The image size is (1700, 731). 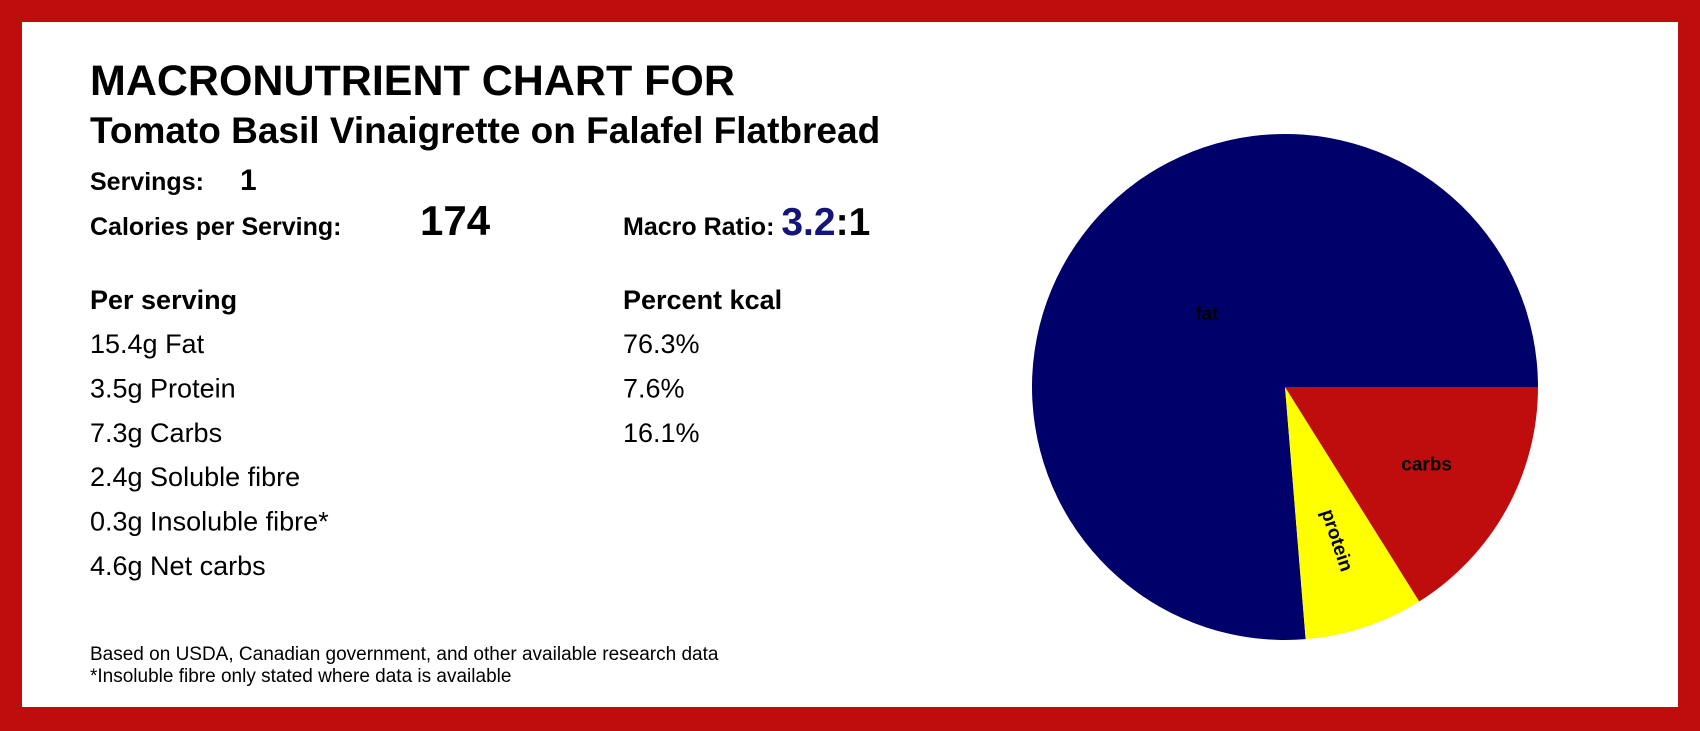 I want to click on calories-value: 174, so click(x=455, y=220).